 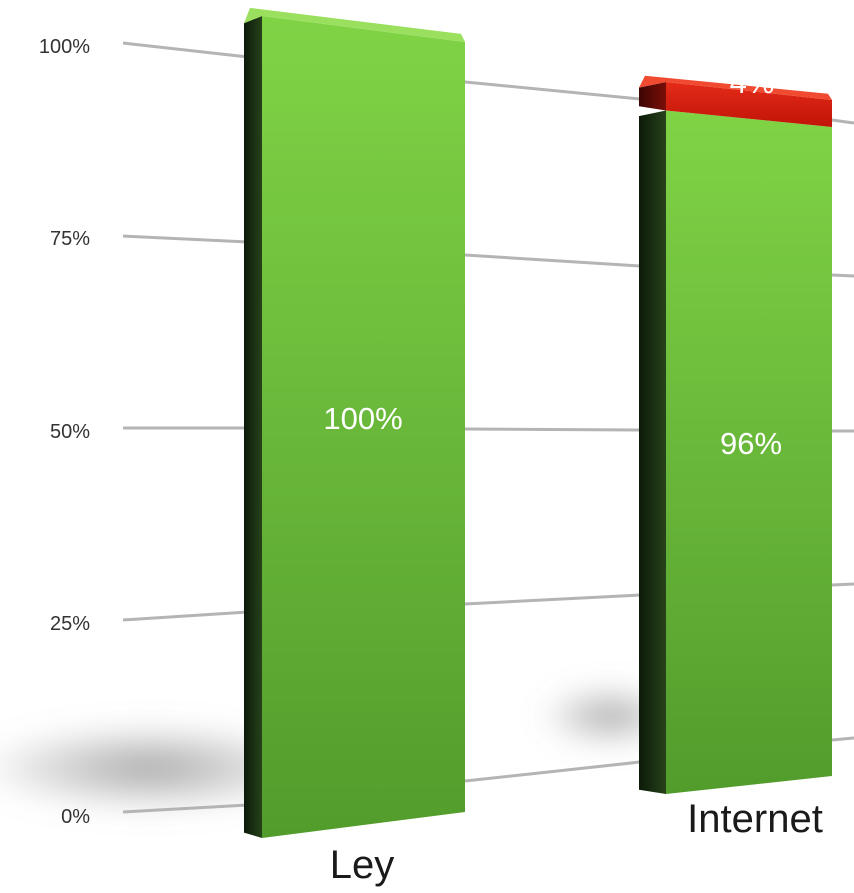 What do you see at coordinates (652, 96) in the screenshot?
I see `bar-internet-series-1-side` at bounding box center [652, 96].